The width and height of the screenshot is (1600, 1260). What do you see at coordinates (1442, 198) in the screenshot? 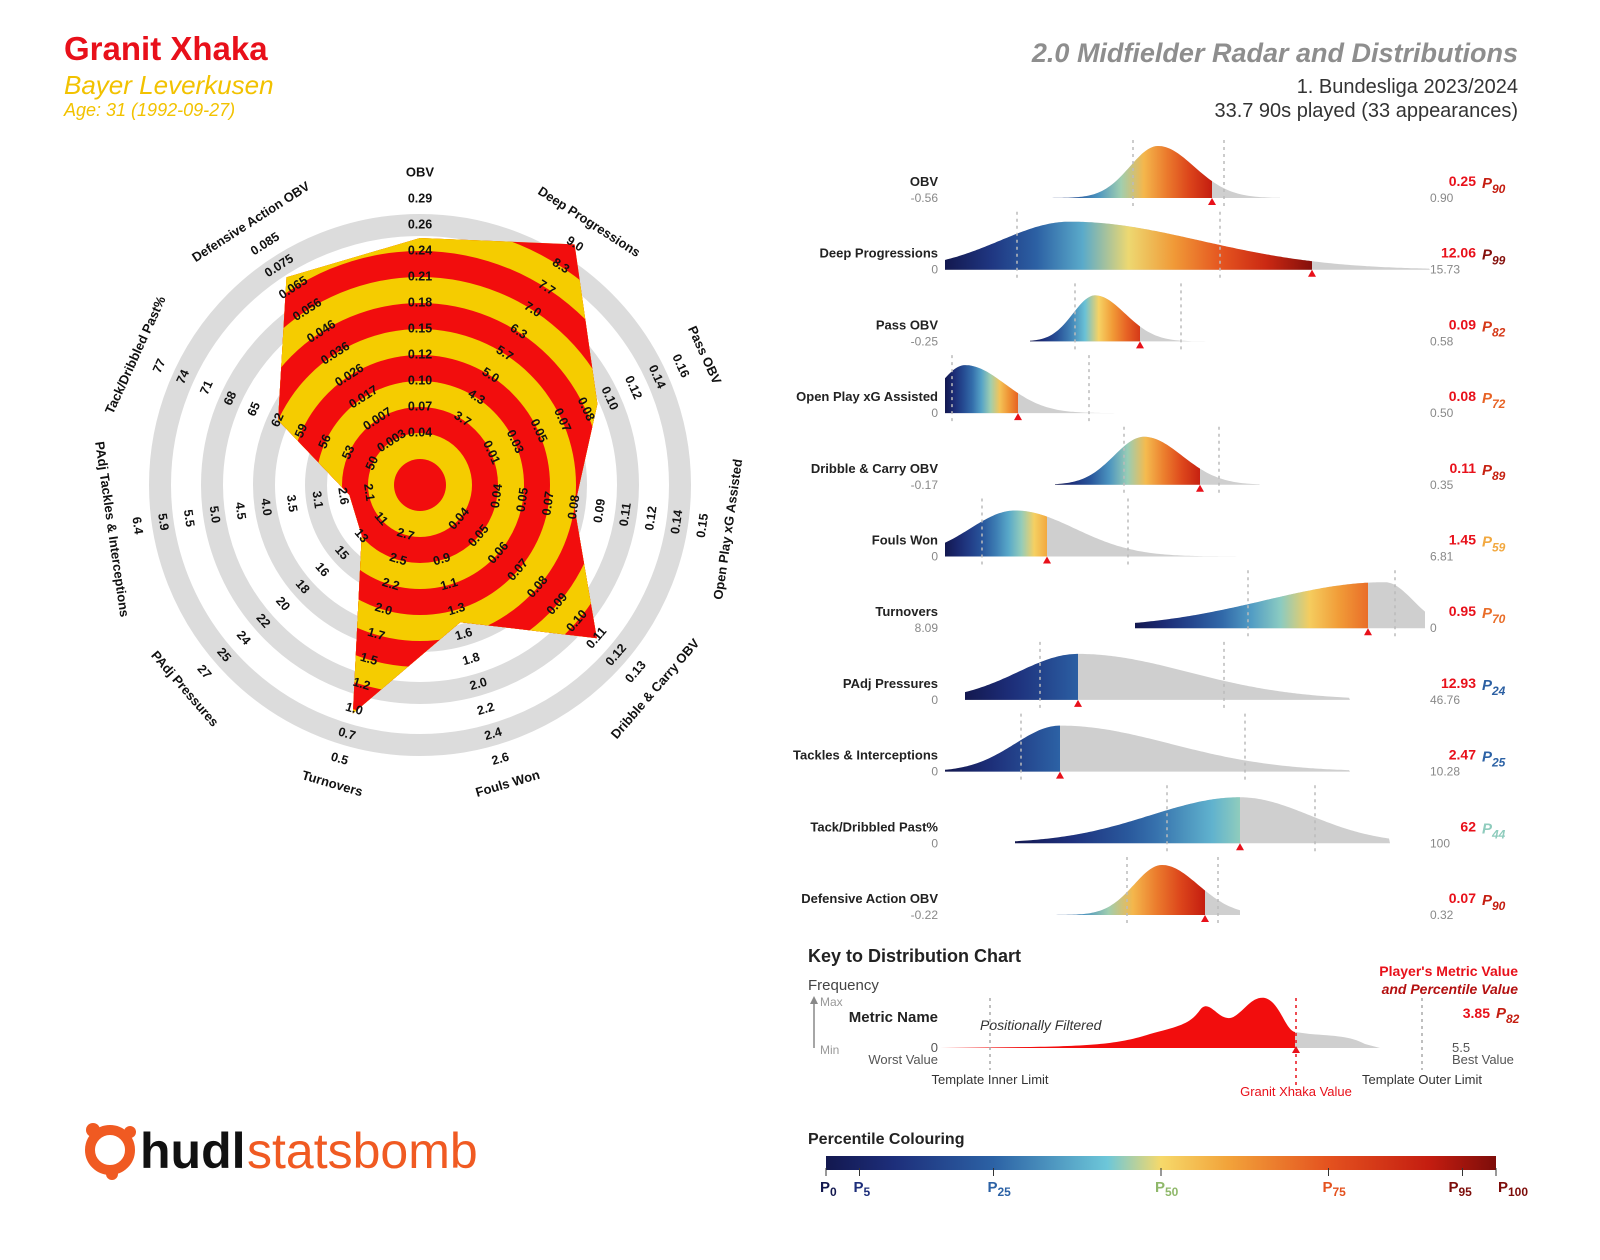
I see `distribution-max-value: 0.90` at bounding box center [1442, 198].